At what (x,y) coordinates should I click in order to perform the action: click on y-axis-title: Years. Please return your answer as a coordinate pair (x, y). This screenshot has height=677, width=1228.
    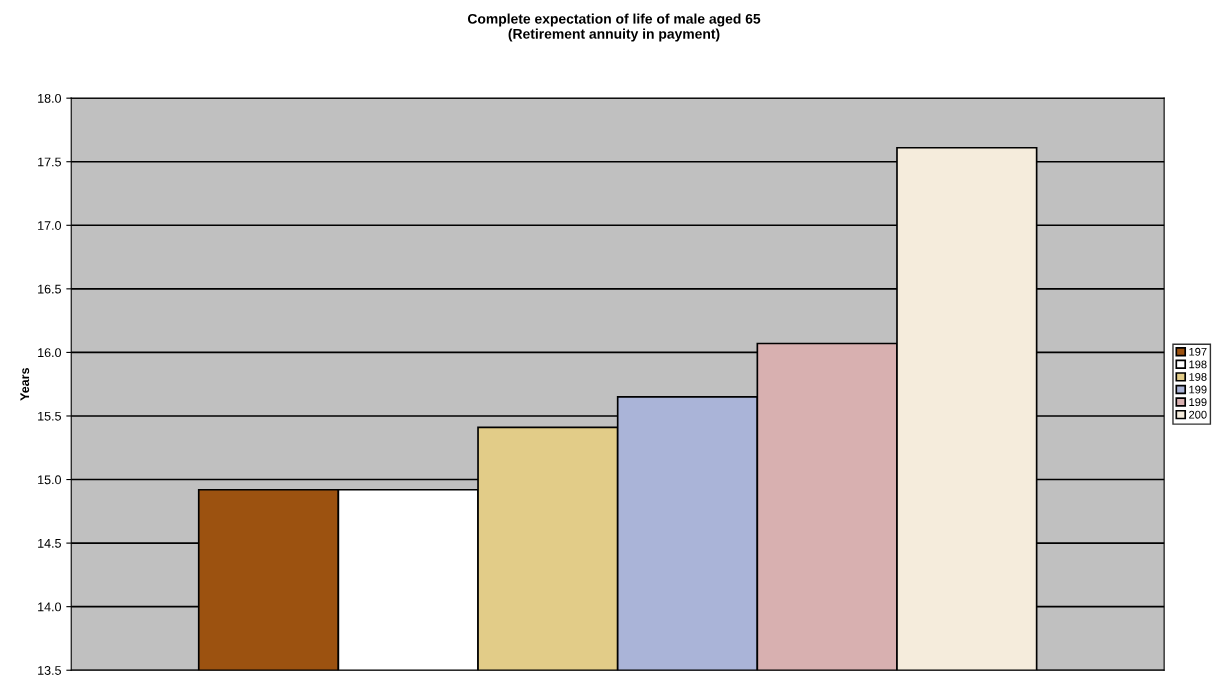
    Looking at the image, I should click on (25, 384).